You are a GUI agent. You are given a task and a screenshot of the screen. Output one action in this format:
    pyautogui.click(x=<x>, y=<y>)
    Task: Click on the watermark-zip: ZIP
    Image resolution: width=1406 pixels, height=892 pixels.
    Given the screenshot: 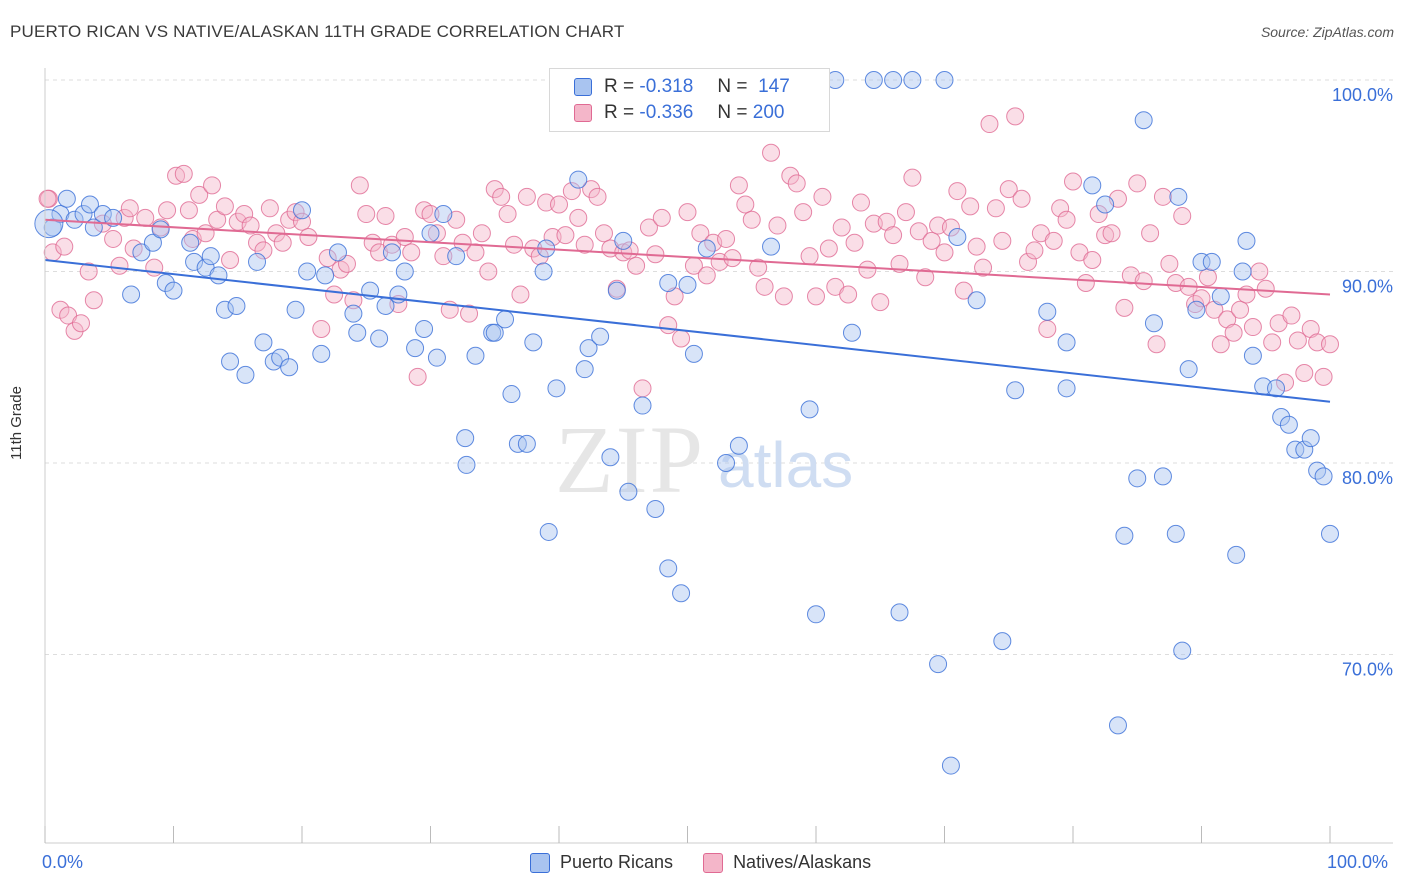 What is the action you would take?
    pyautogui.click(x=630, y=459)
    